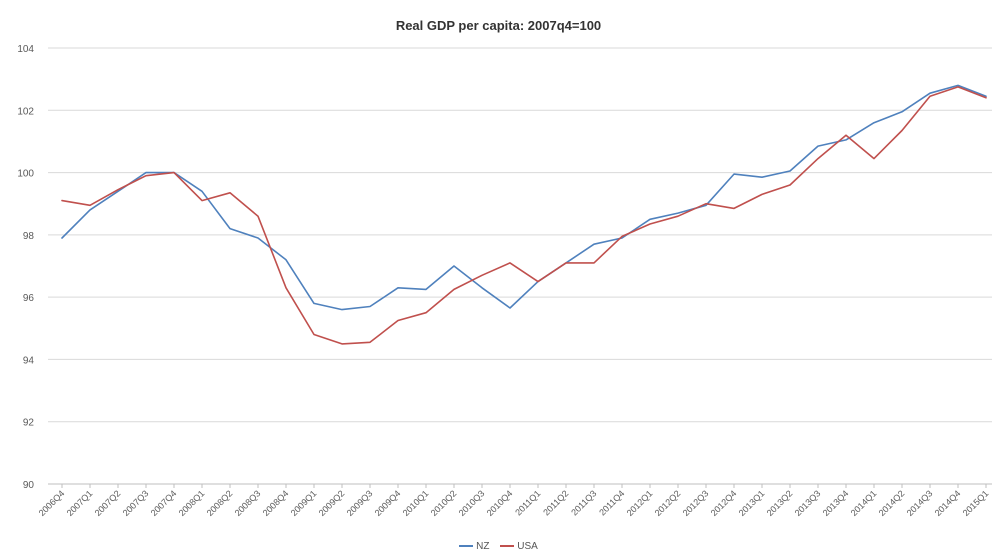 This screenshot has width=997, height=560. What do you see at coordinates (29, 360) in the screenshot?
I see `y-tick-label: 94` at bounding box center [29, 360].